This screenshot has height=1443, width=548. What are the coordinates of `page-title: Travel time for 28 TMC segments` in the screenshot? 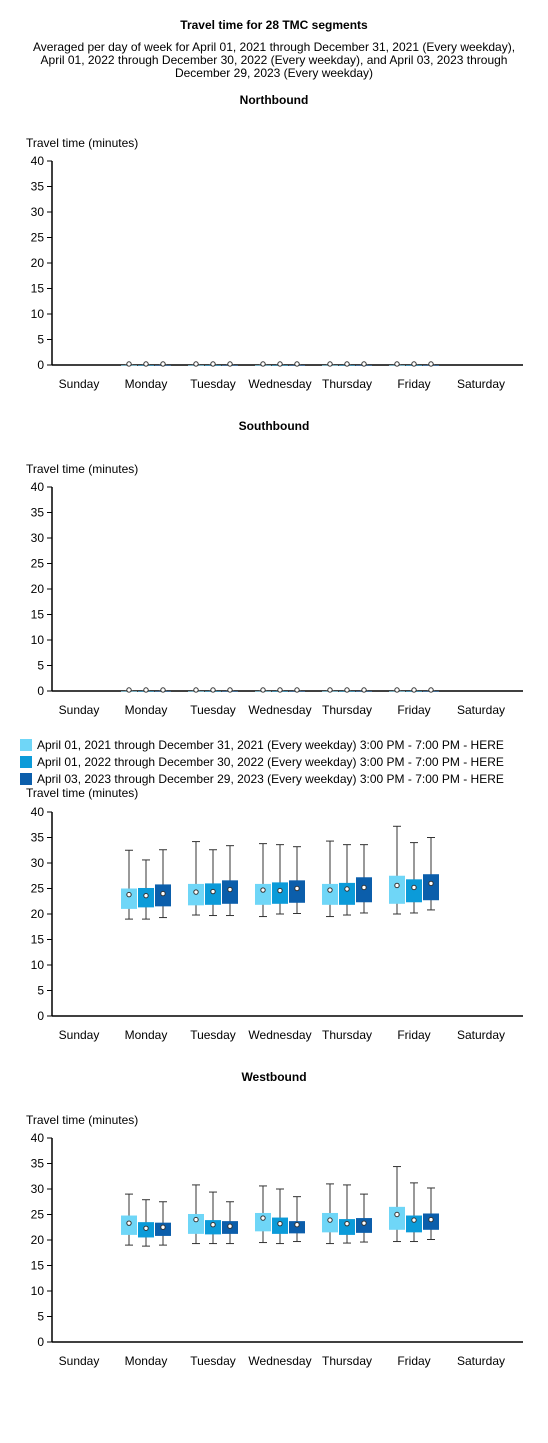 It's located at (274, 25).